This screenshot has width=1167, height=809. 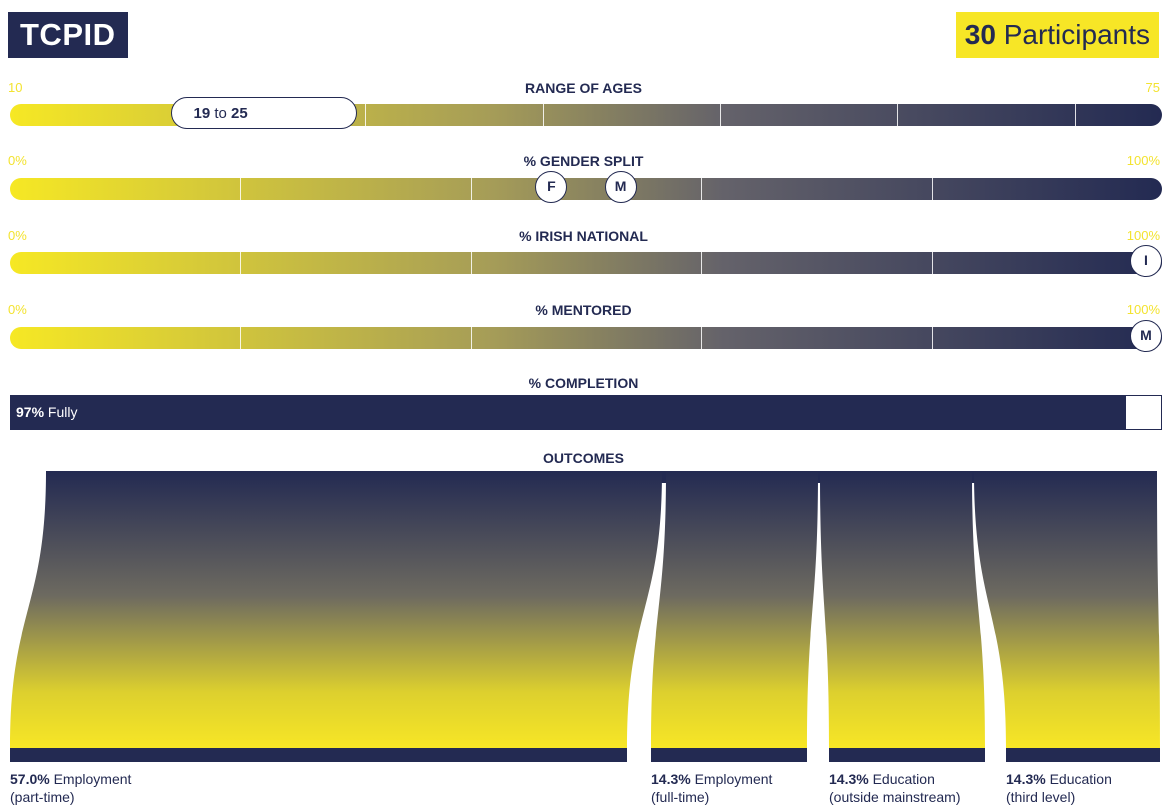 I want to click on ages-range-high: 25, so click(x=239, y=113).